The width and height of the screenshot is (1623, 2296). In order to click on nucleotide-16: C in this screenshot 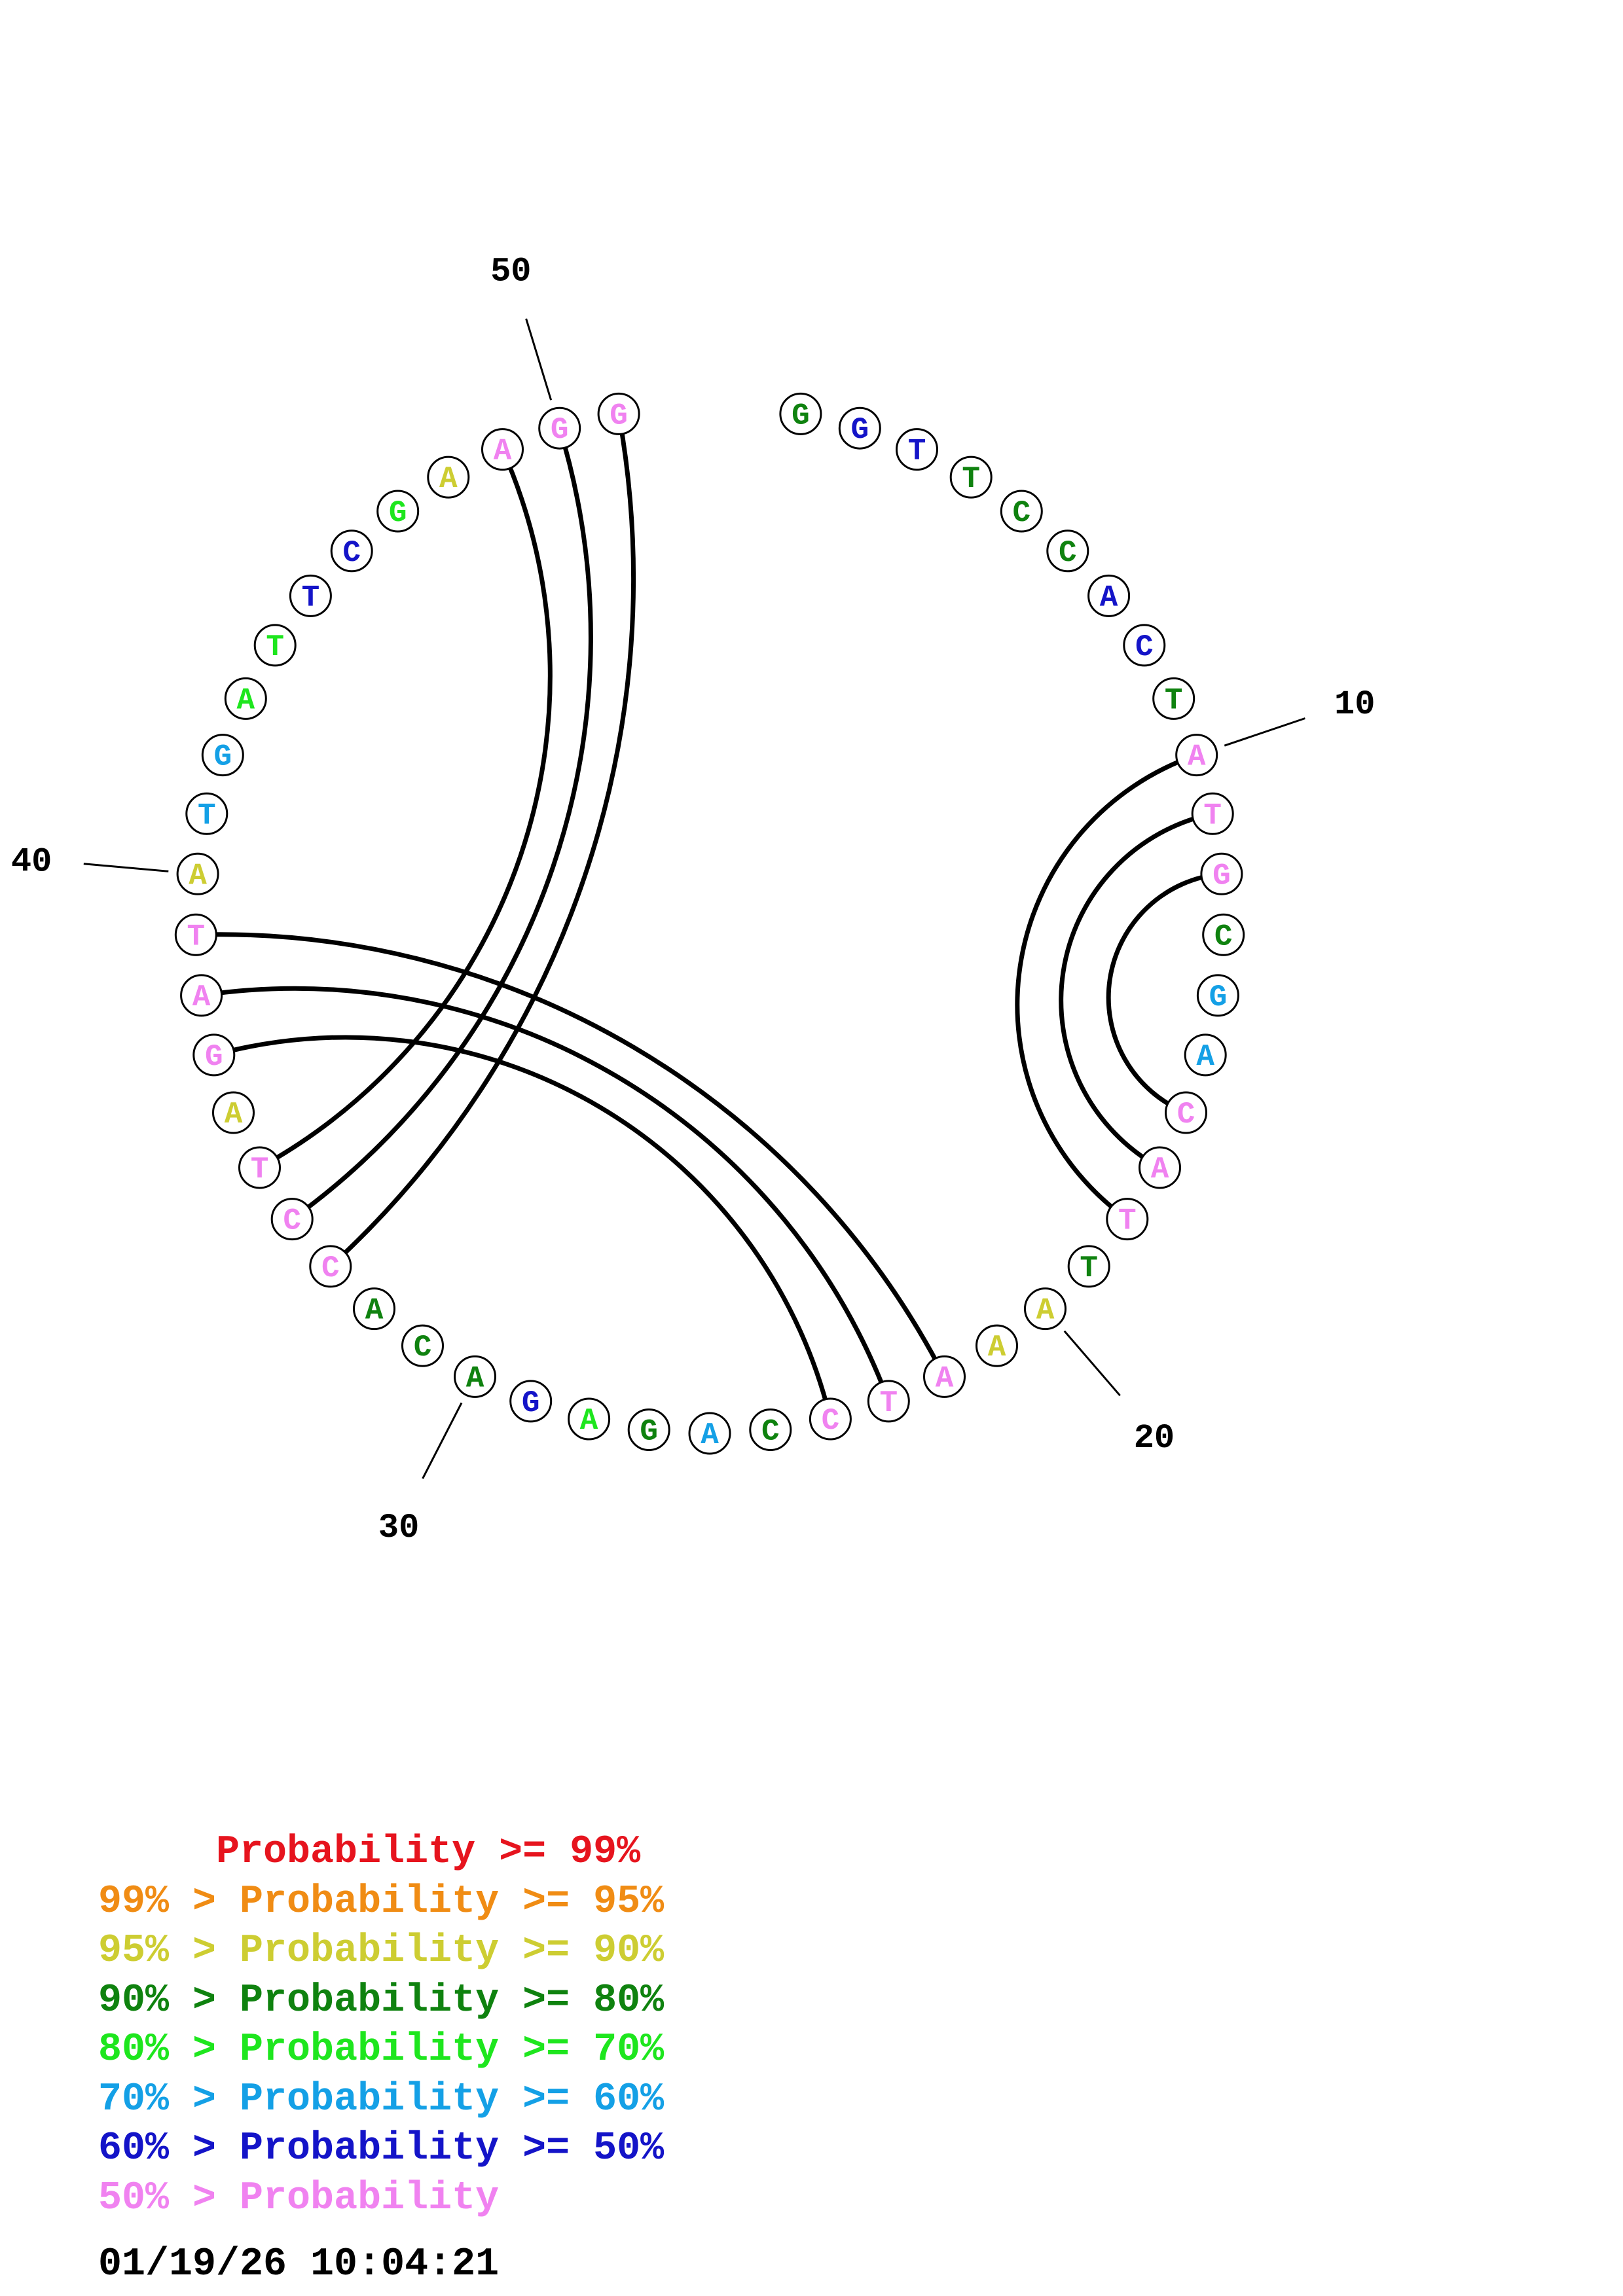, I will do `click(1186, 1112)`.